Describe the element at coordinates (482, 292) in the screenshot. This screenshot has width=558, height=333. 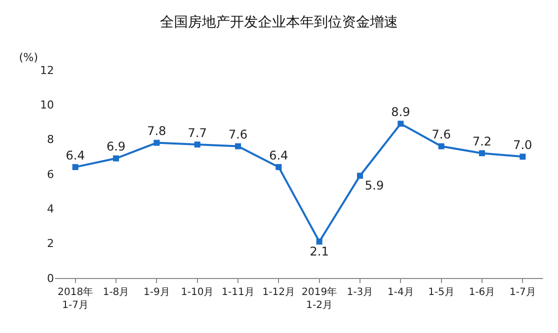
I see `x-tick-label: 1-6月` at that location.